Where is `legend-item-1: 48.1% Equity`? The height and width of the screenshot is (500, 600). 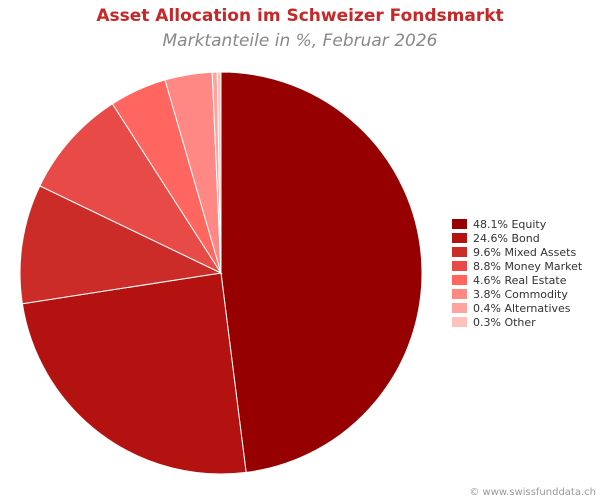 legend-item-1: 48.1% Equity is located at coordinates (517, 224).